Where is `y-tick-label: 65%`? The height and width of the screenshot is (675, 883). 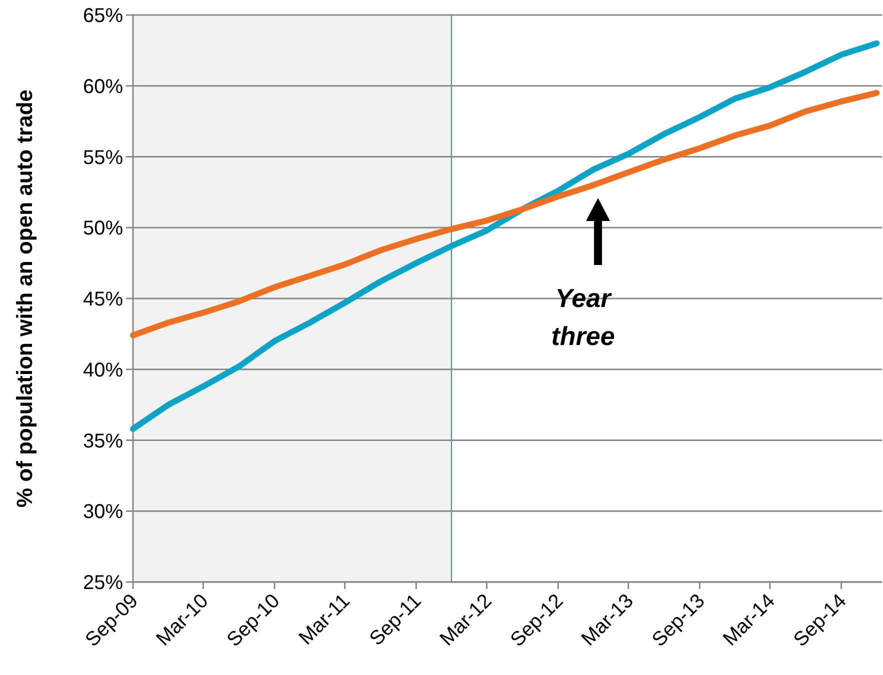
y-tick-label: 65% is located at coordinates (103, 16).